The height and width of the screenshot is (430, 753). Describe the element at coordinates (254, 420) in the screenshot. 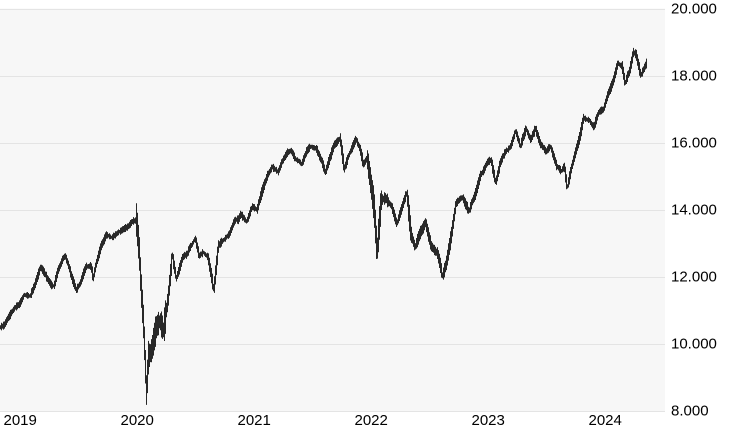

I see `x-axis-label: 2021` at that location.